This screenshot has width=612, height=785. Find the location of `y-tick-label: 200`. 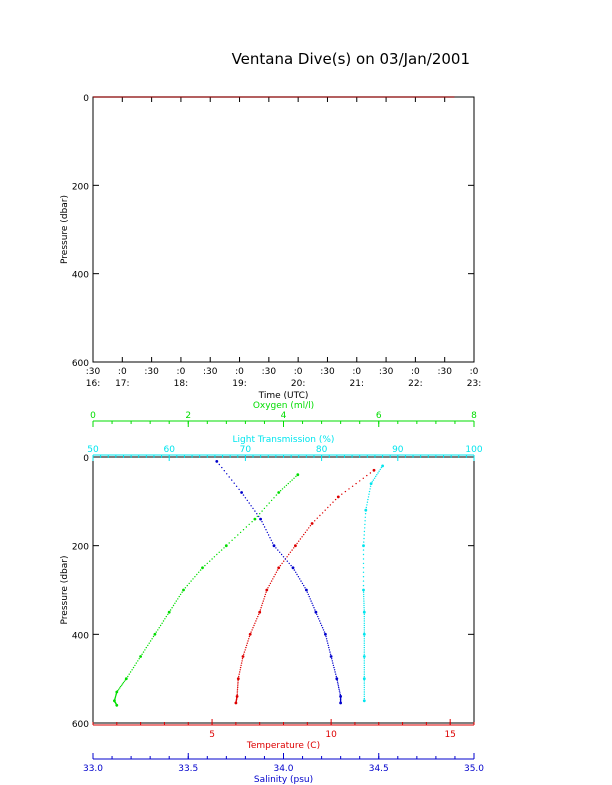

y-tick-label: 200 is located at coordinates (80, 187).